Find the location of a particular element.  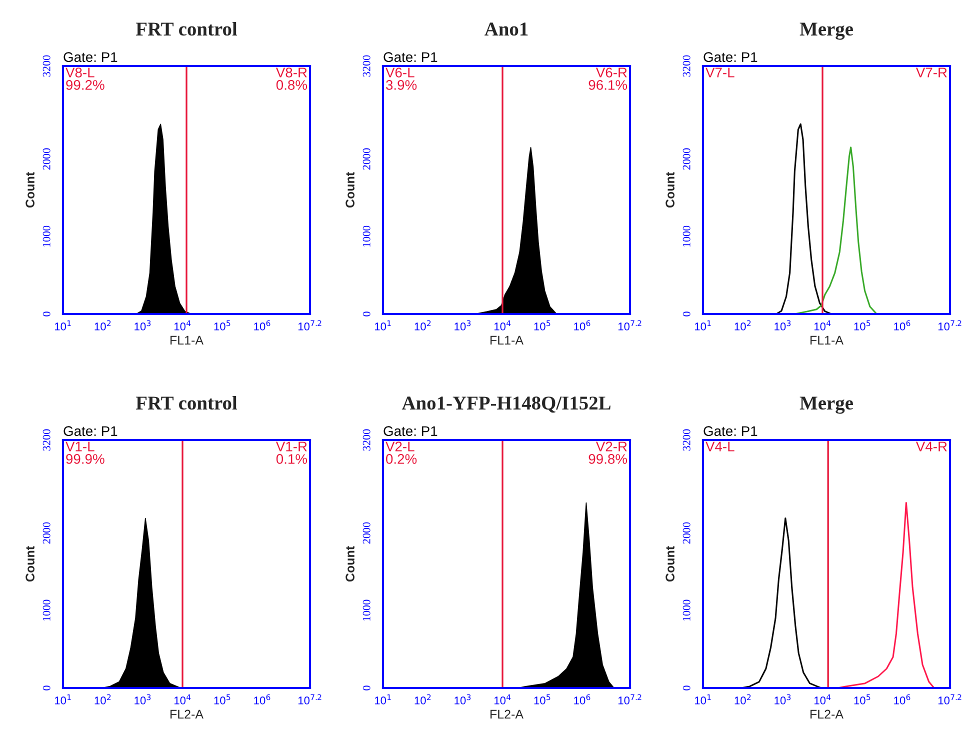

chart-title: Ano1-YFP-H148Q/I152L is located at coordinates (506, 404).